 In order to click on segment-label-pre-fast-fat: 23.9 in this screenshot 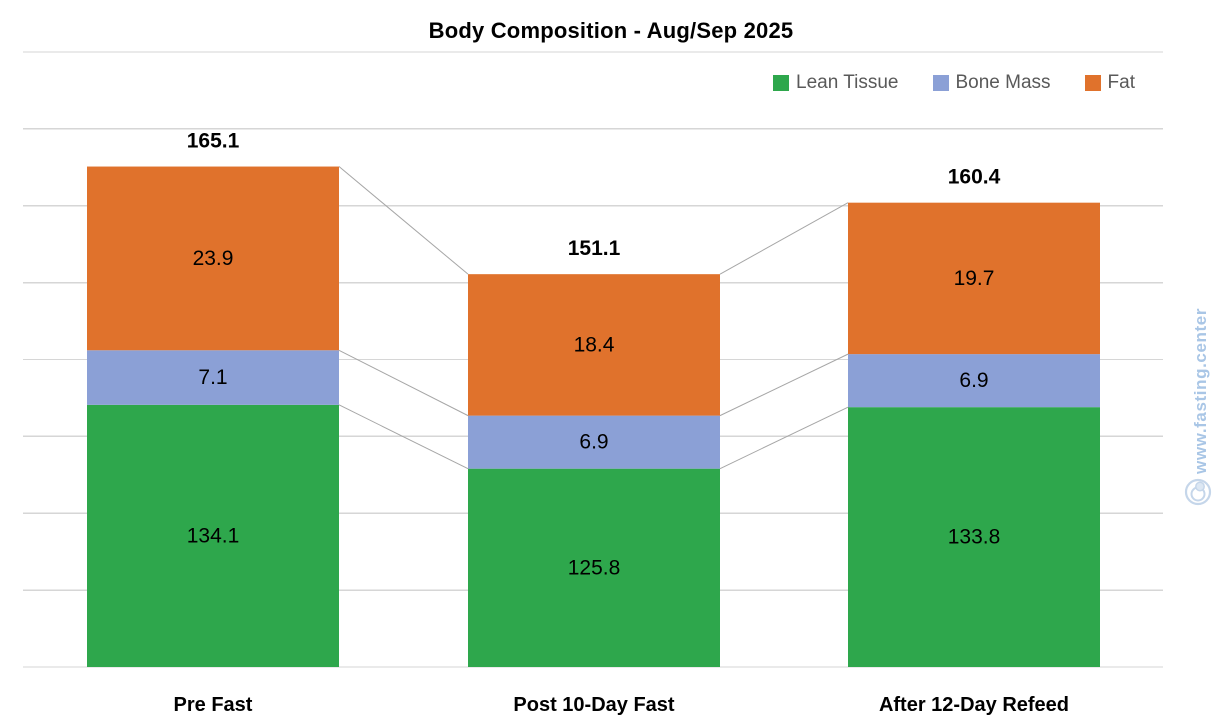, I will do `click(213, 258)`.